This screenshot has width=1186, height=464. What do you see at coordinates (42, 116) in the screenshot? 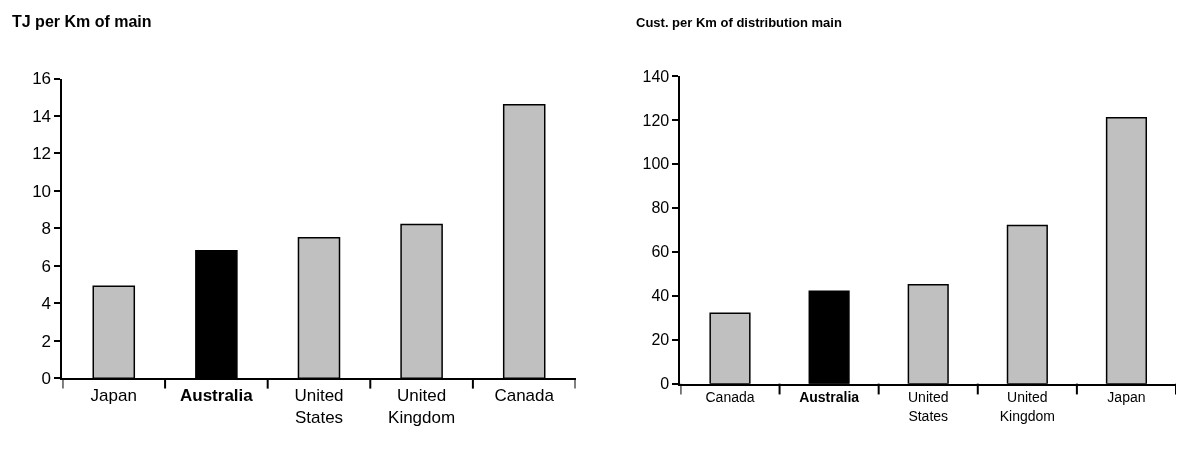
I see `y-tick-label: 14` at bounding box center [42, 116].